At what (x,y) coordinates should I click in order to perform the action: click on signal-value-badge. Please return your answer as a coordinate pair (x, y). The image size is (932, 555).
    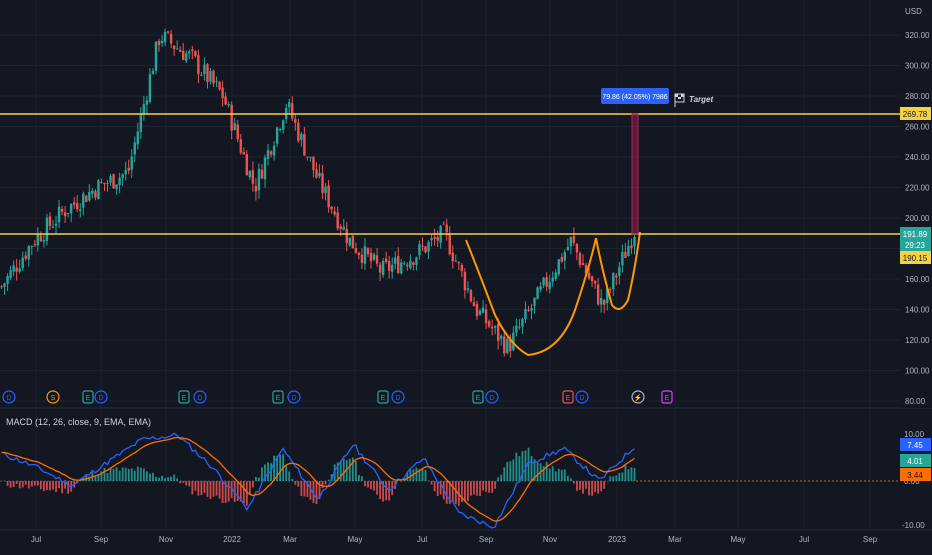
    Looking at the image, I should click on (915, 474).